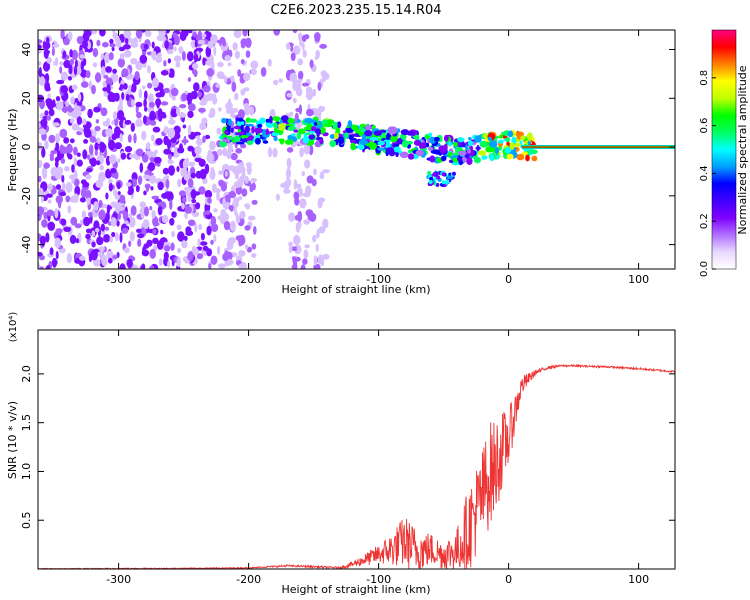 Image resolution: width=750 pixels, height=600 pixels. What do you see at coordinates (26, 147) in the screenshot?
I see `y-tick-label: 0` at bounding box center [26, 147].